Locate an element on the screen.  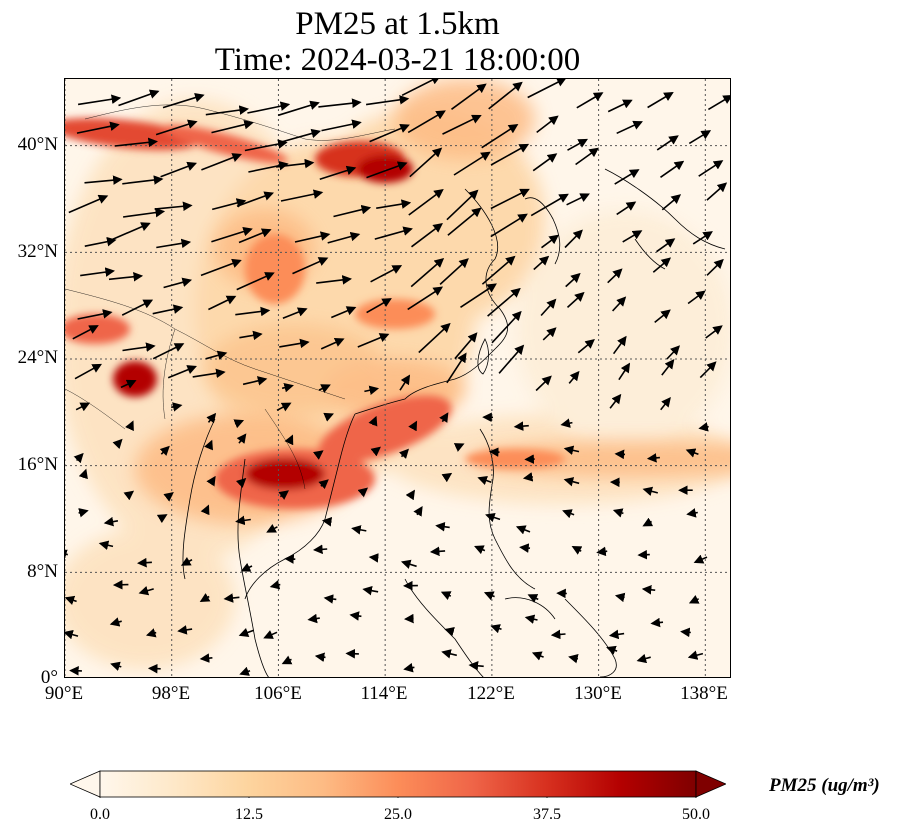
lon-tick-label: 130°E is located at coordinates (598, 693).